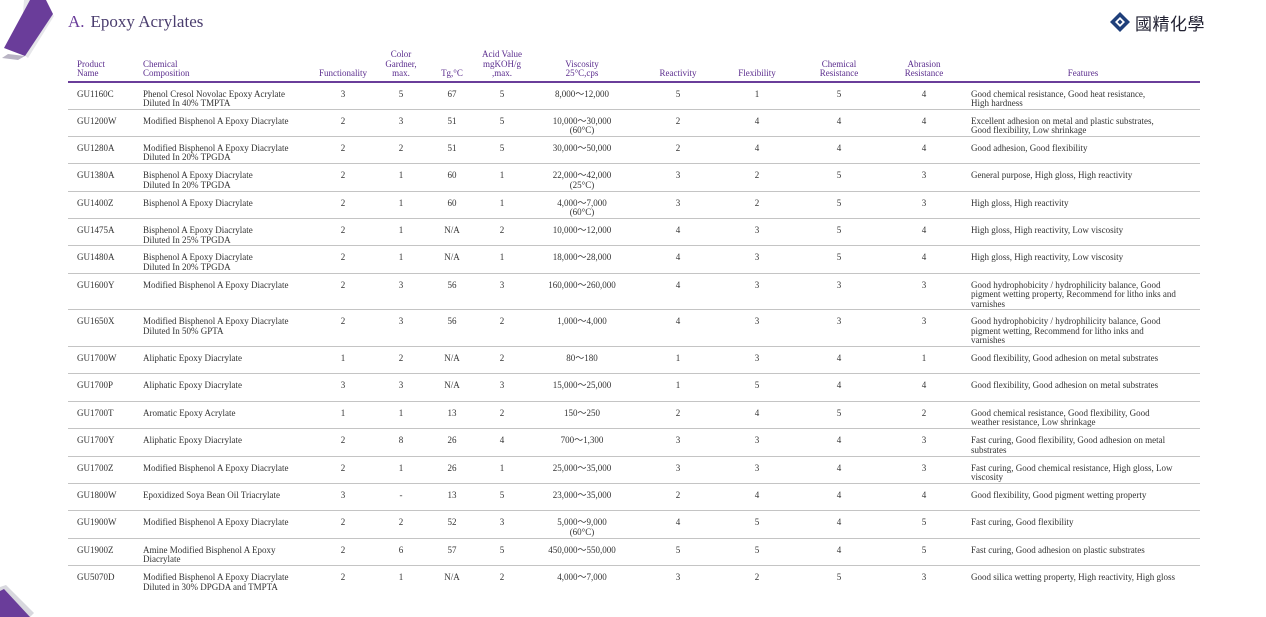 This screenshot has height=617, width=1266. What do you see at coordinates (757, 549) in the screenshot?
I see `cell-flexibility: 5` at bounding box center [757, 549].